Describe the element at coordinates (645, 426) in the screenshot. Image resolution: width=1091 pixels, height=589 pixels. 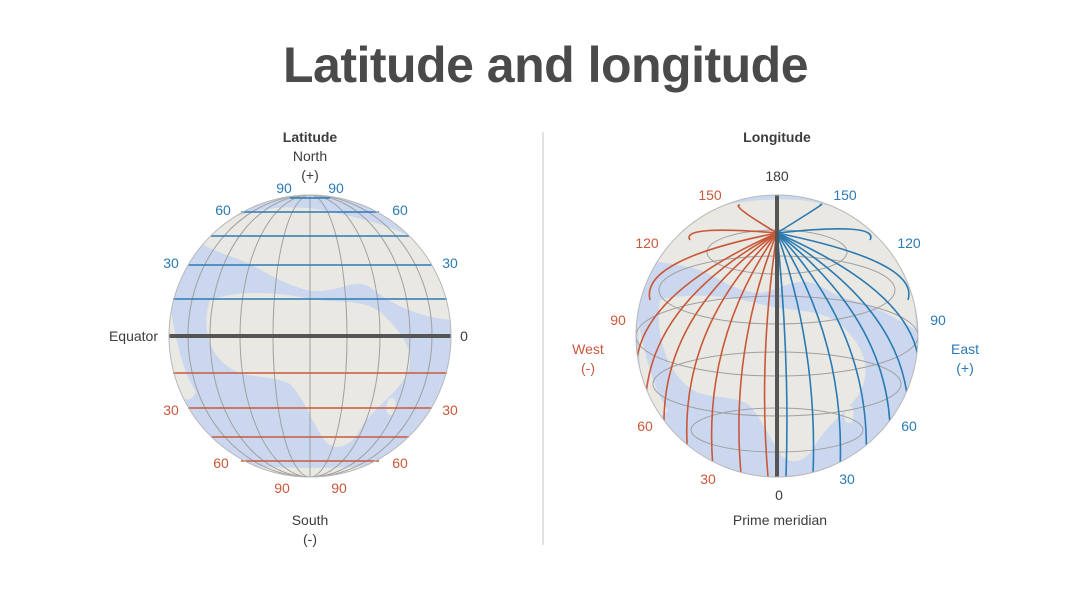
I see `lon-west-60: 60` at that location.